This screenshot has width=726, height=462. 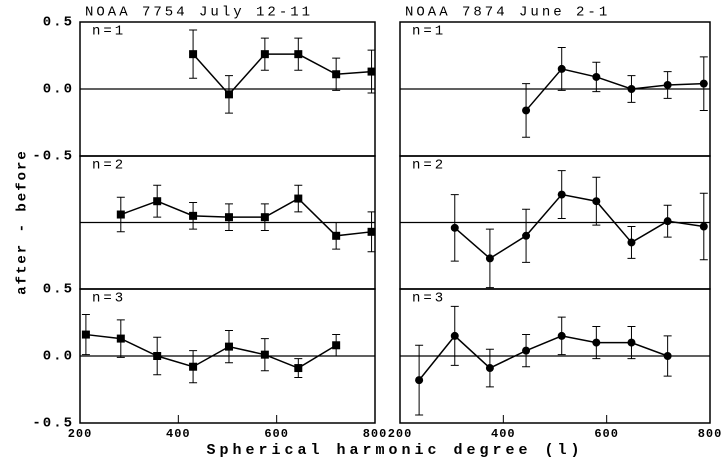 I want to click on panel-title: NOAA 7754 July 12-11, so click(x=199, y=13).